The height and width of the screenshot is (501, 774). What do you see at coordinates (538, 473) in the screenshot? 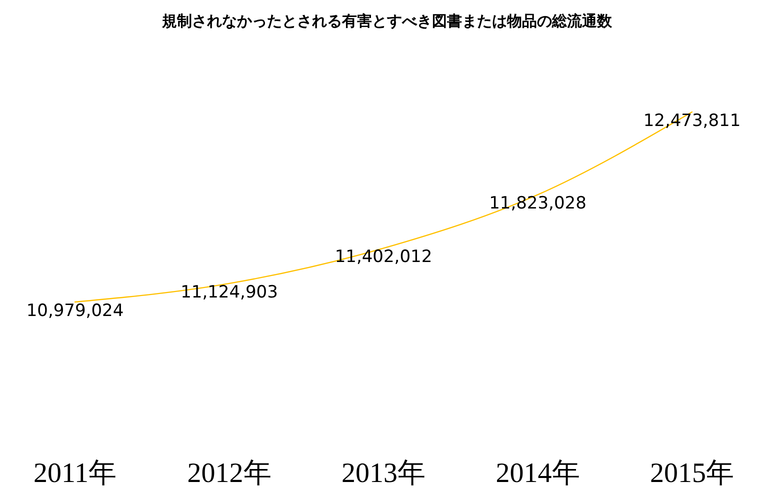
I see `x-tick-label: 2014年` at bounding box center [538, 473].